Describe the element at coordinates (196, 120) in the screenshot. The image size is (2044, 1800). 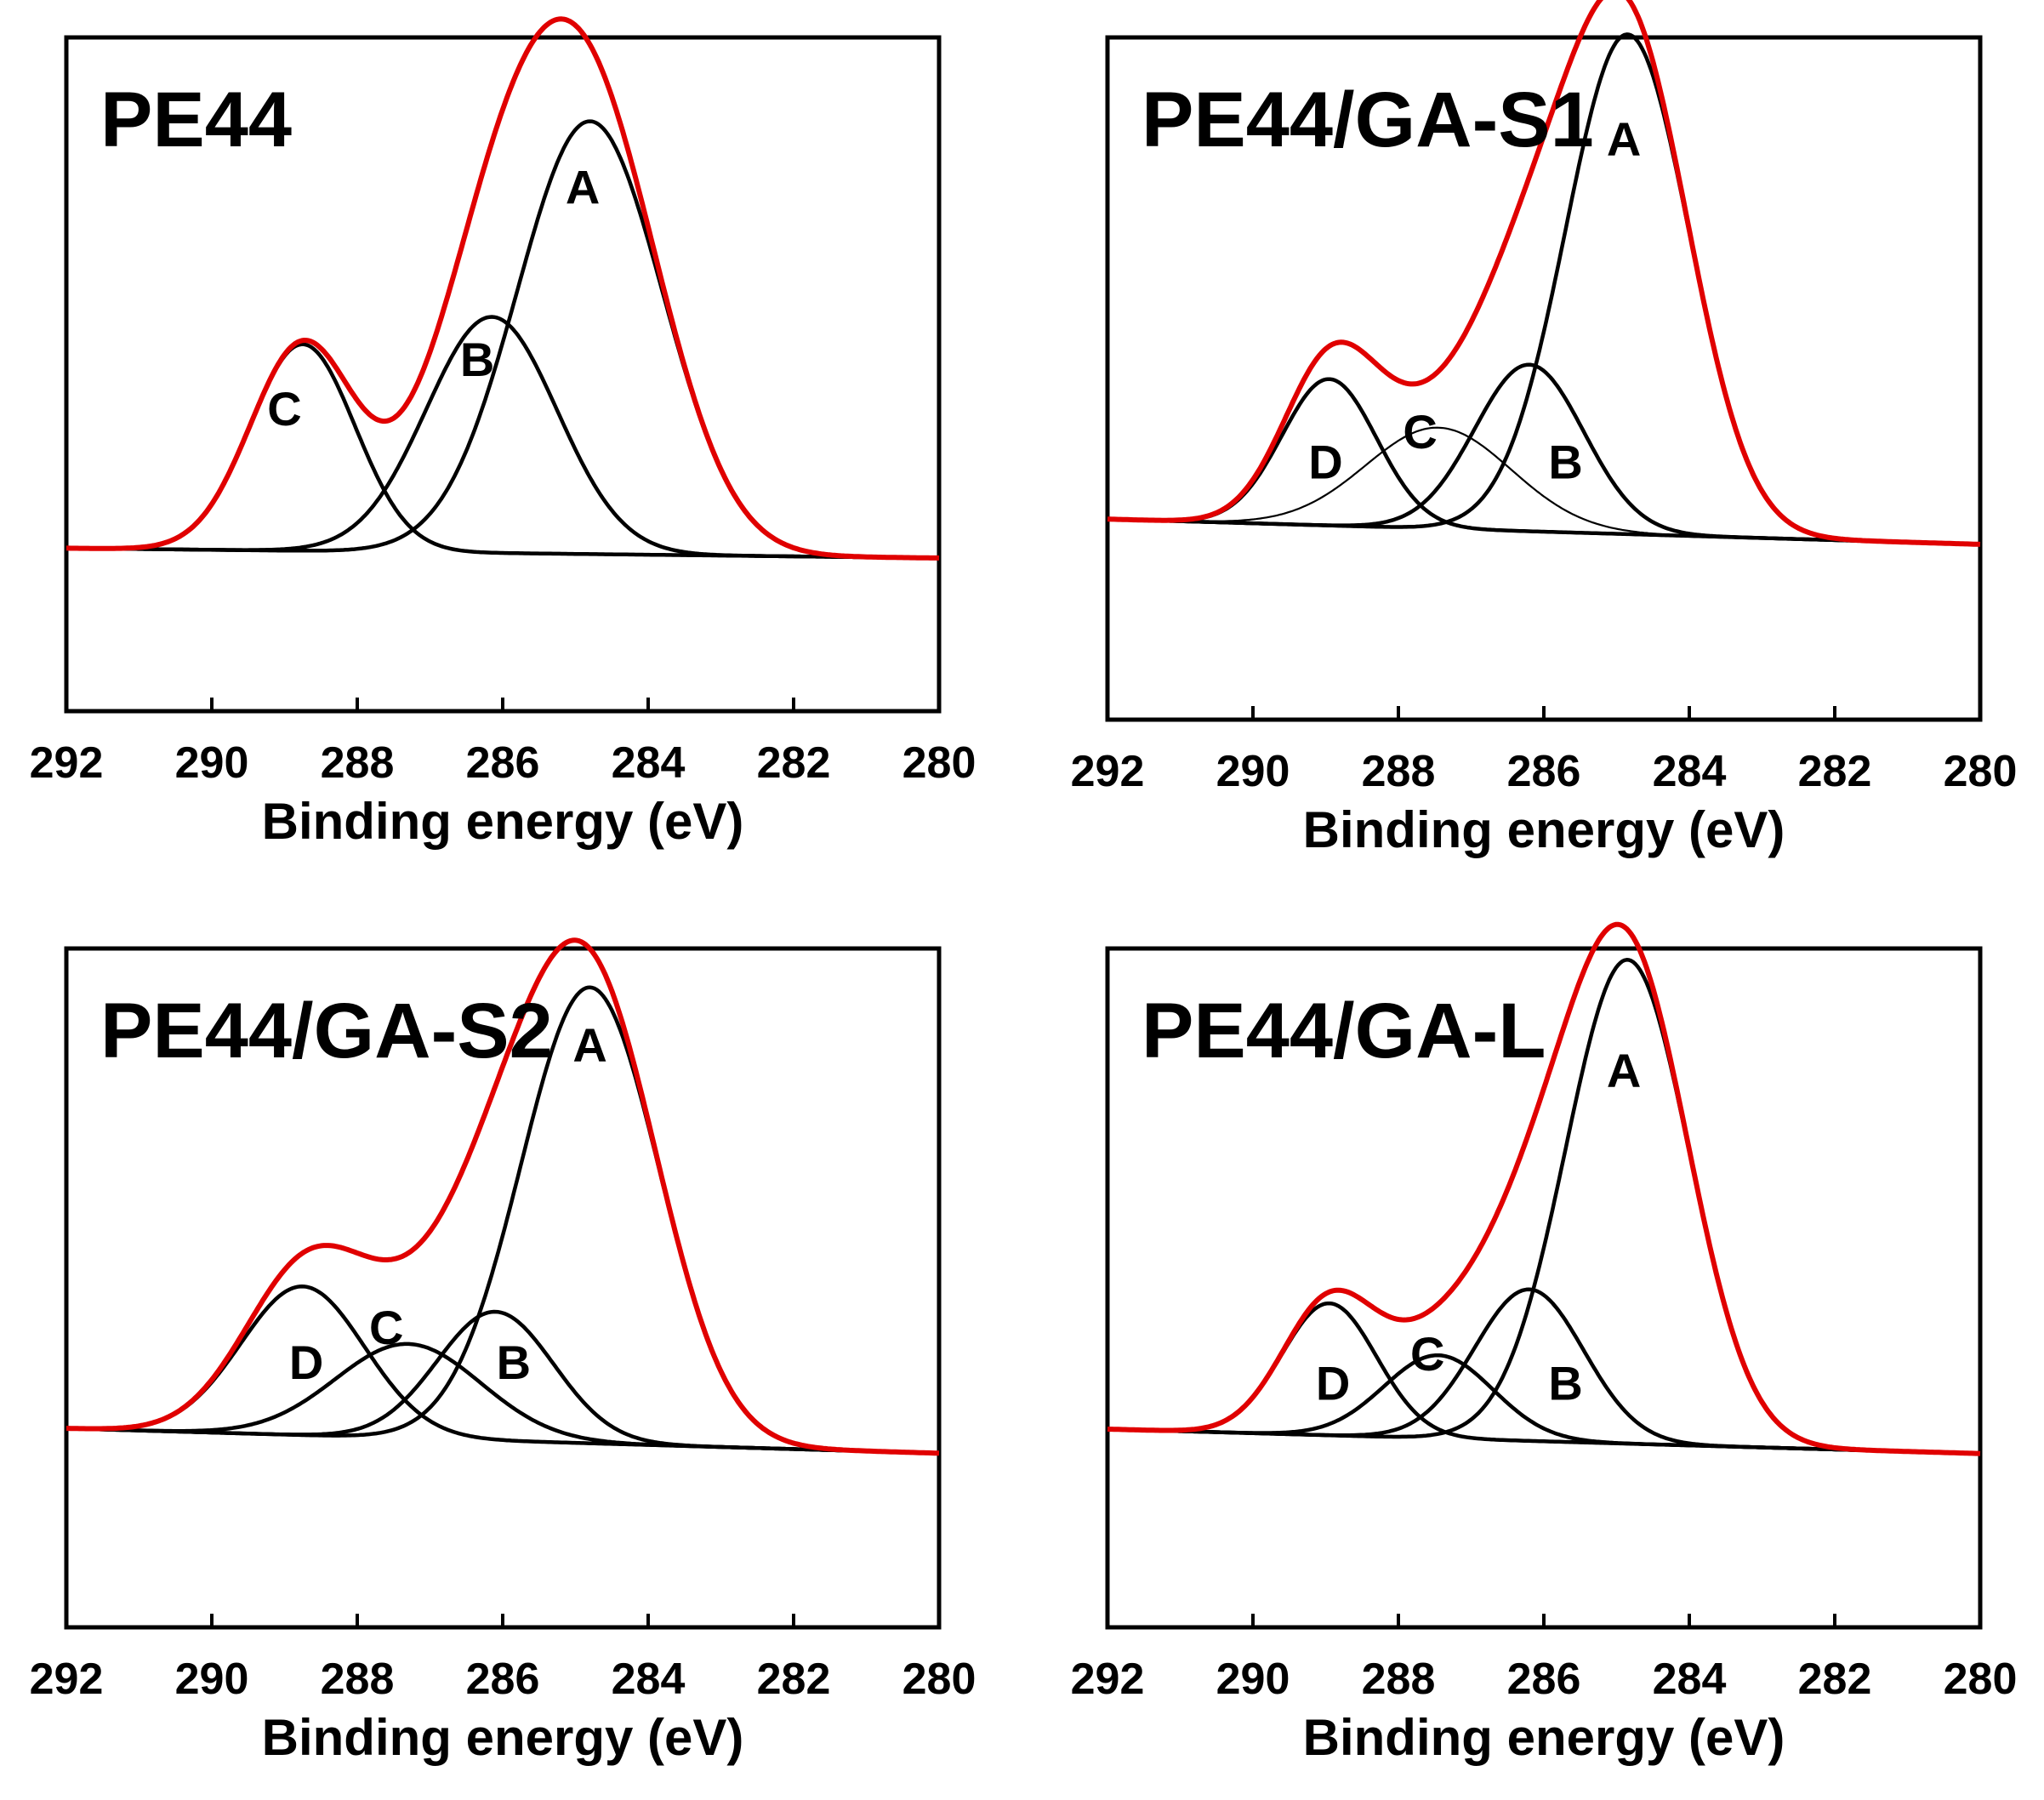
I see `panel-title: PE44` at that location.